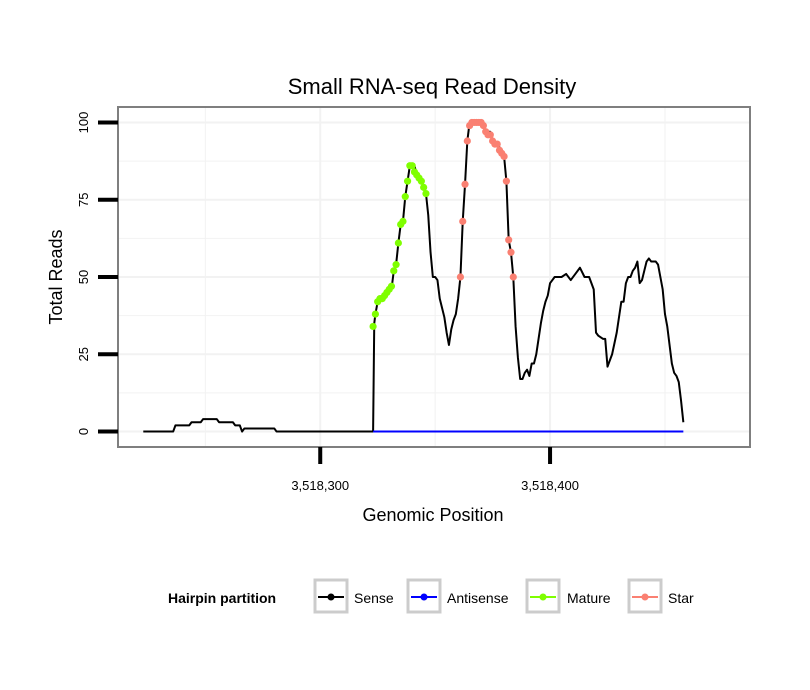 The height and width of the screenshot is (690, 810). What do you see at coordinates (331, 597) in the screenshot?
I see `legend-key-sense-dot` at bounding box center [331, 597].